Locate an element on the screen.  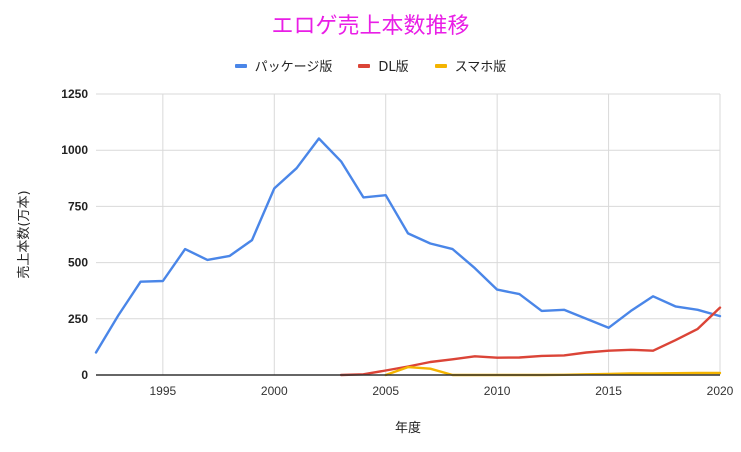
legend-label: DL版 is located at coordinates (393, 67).